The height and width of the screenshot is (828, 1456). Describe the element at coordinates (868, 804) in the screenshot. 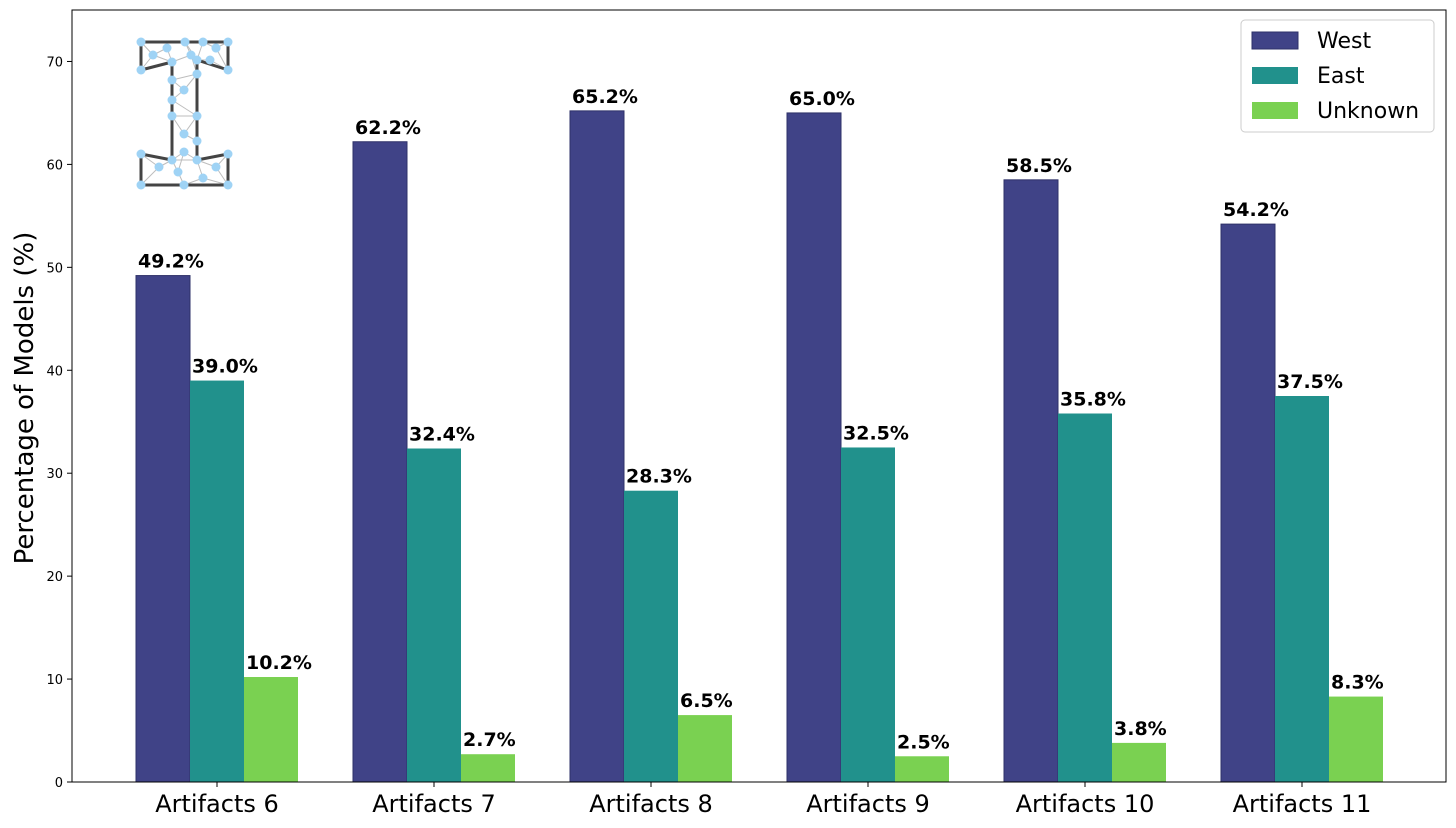

I see `x-tick-label: Artifacts 9` at that location.